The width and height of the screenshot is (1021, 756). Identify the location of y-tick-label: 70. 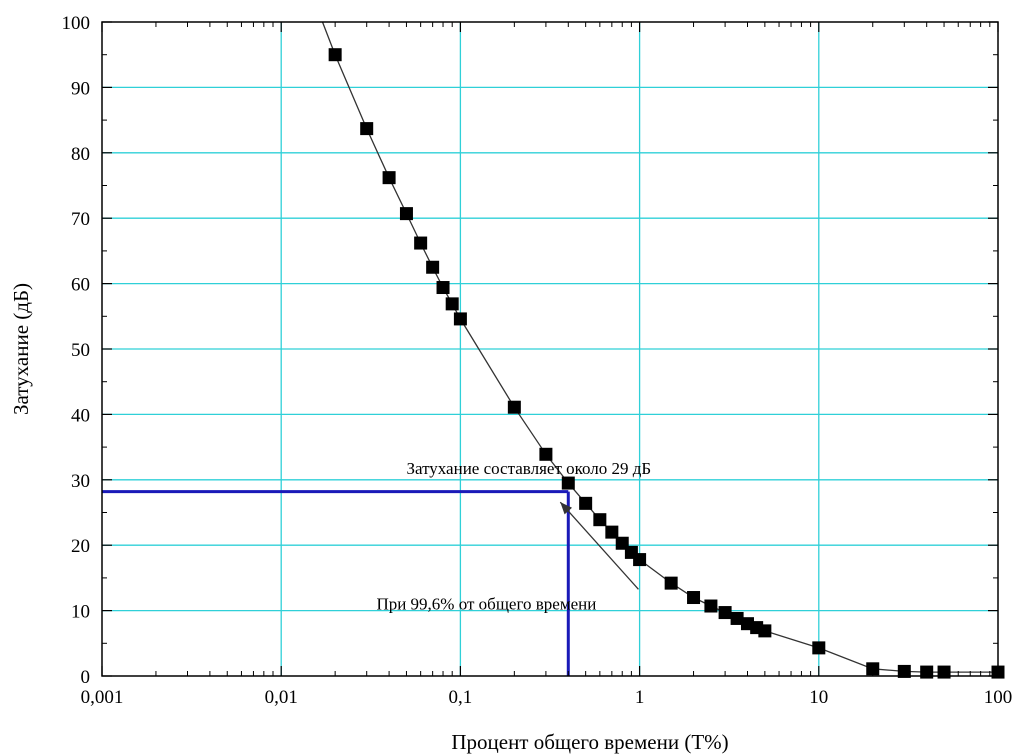
(80, 219).